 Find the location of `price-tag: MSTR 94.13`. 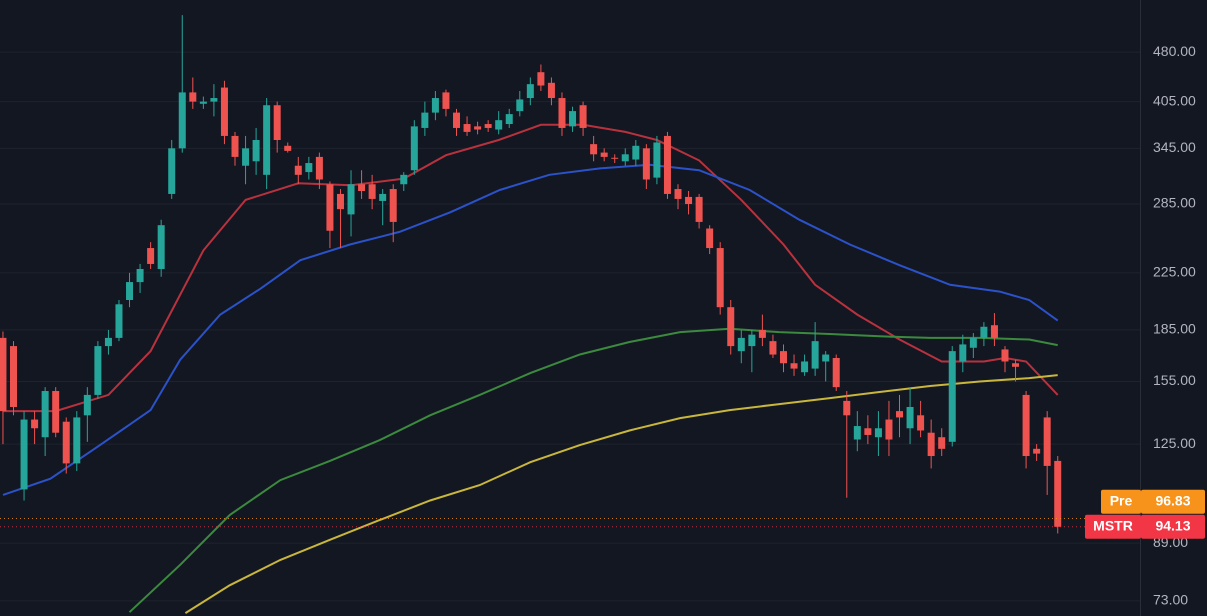

price-tag: MSTR 94.13 is located at coordinates (1145, 526).